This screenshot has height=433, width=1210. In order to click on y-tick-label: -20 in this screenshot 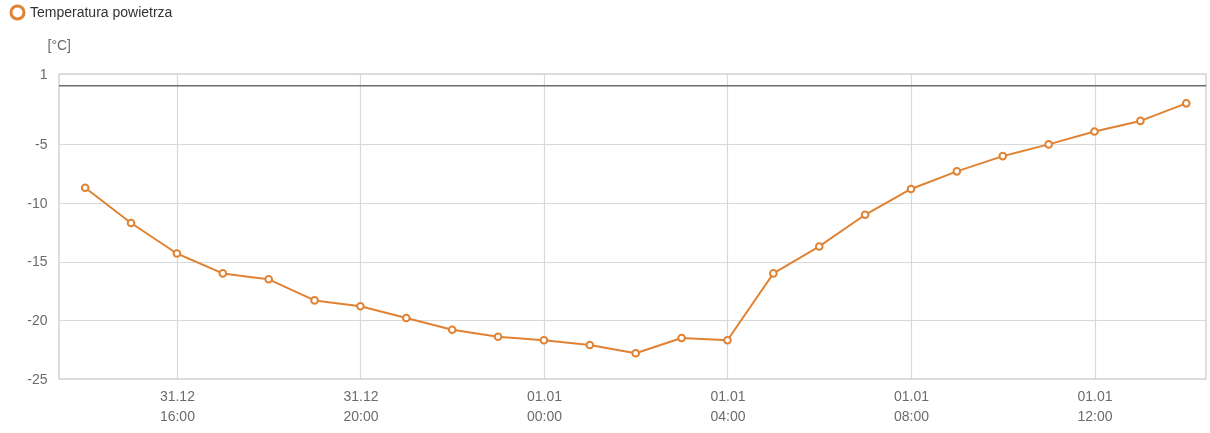, I will do `click(37, 319)`.